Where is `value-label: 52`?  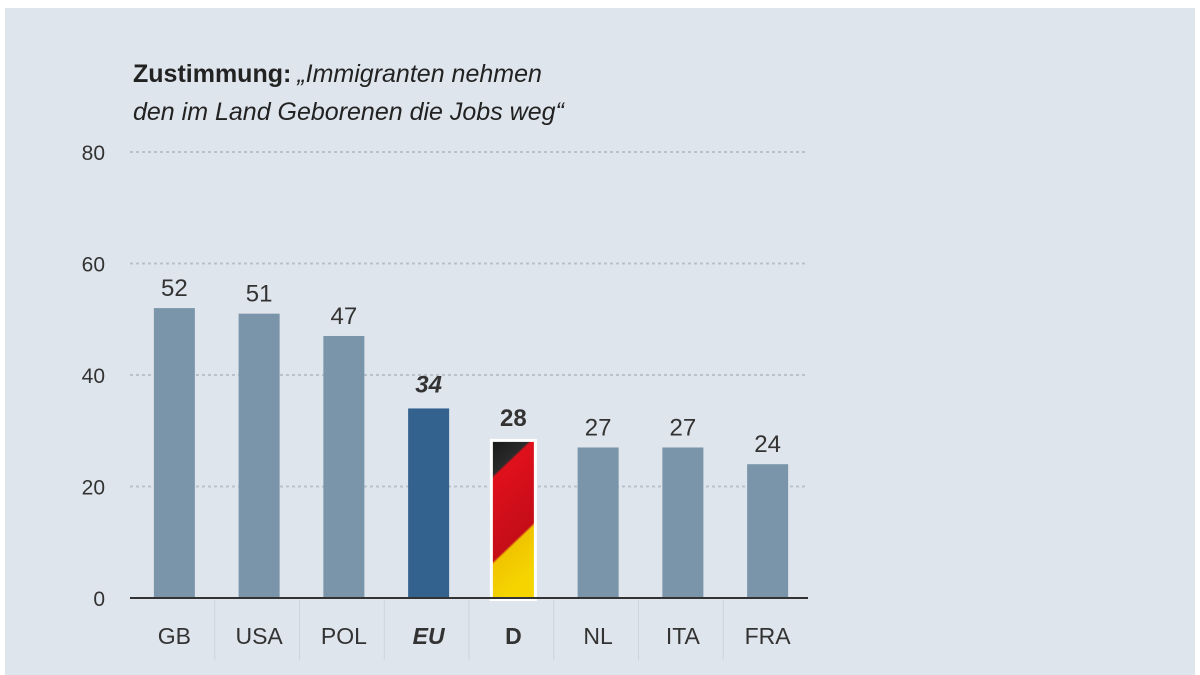 value-label: 52 is located at coordinates (174, 288).